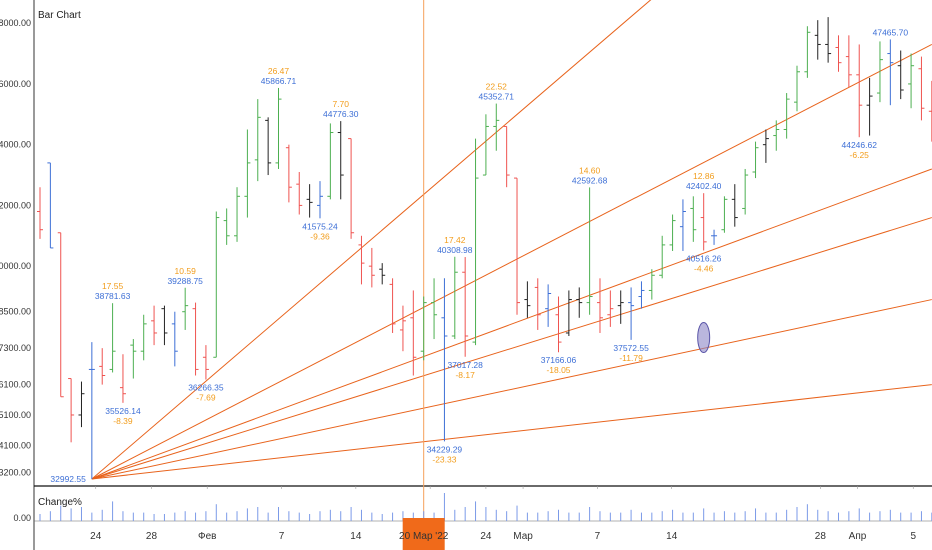  Describe the element at coordinates (704, 186) in the screenshot. I see `annotation-label: 42402.40` at that location.